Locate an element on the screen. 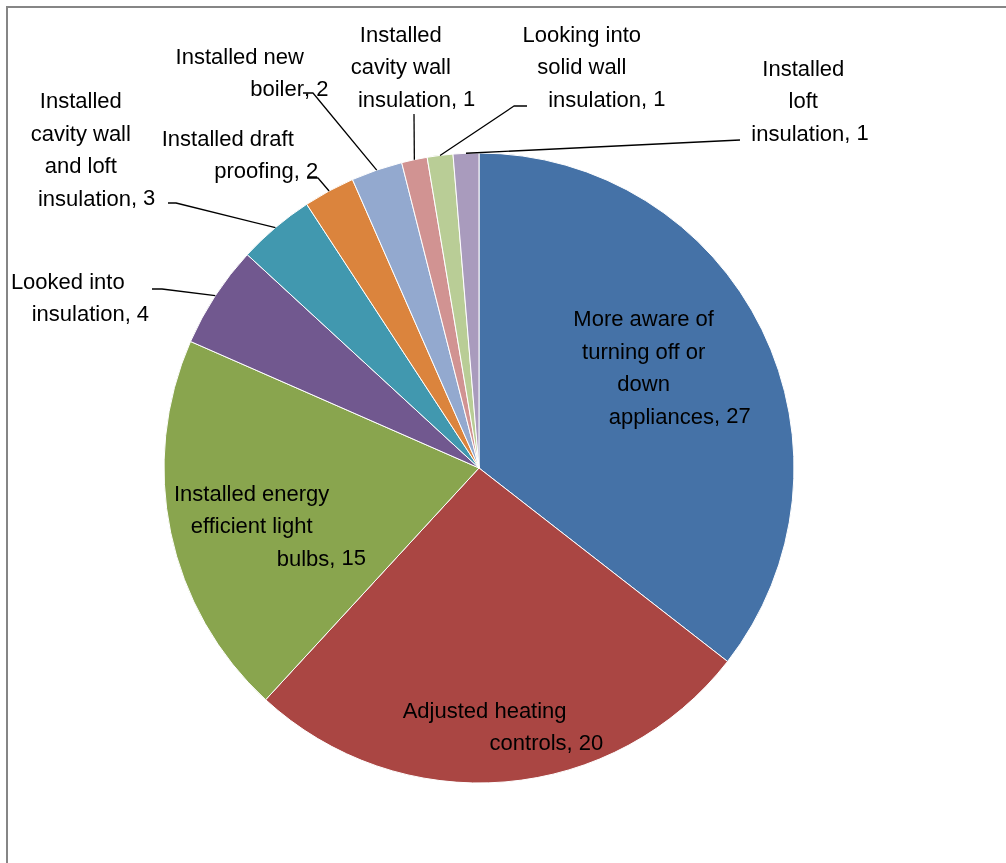 Image resolution: width=1006 pixels, height=863 pixels. slice-label: Installed new boiler is located at coordinates (240, 72).